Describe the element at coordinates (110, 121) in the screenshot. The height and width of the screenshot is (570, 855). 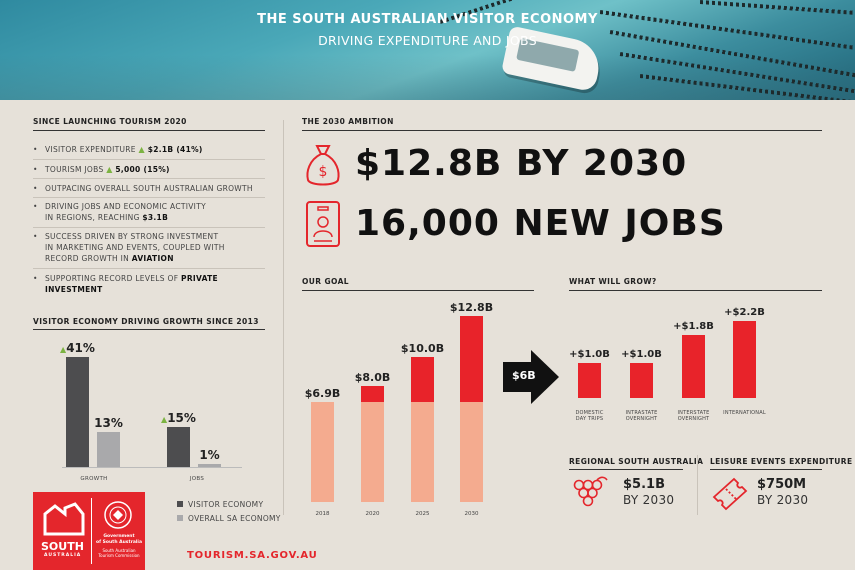
I see `since-launch-heading: SINCE LAUNCHING TOURISM 2020` at that location.